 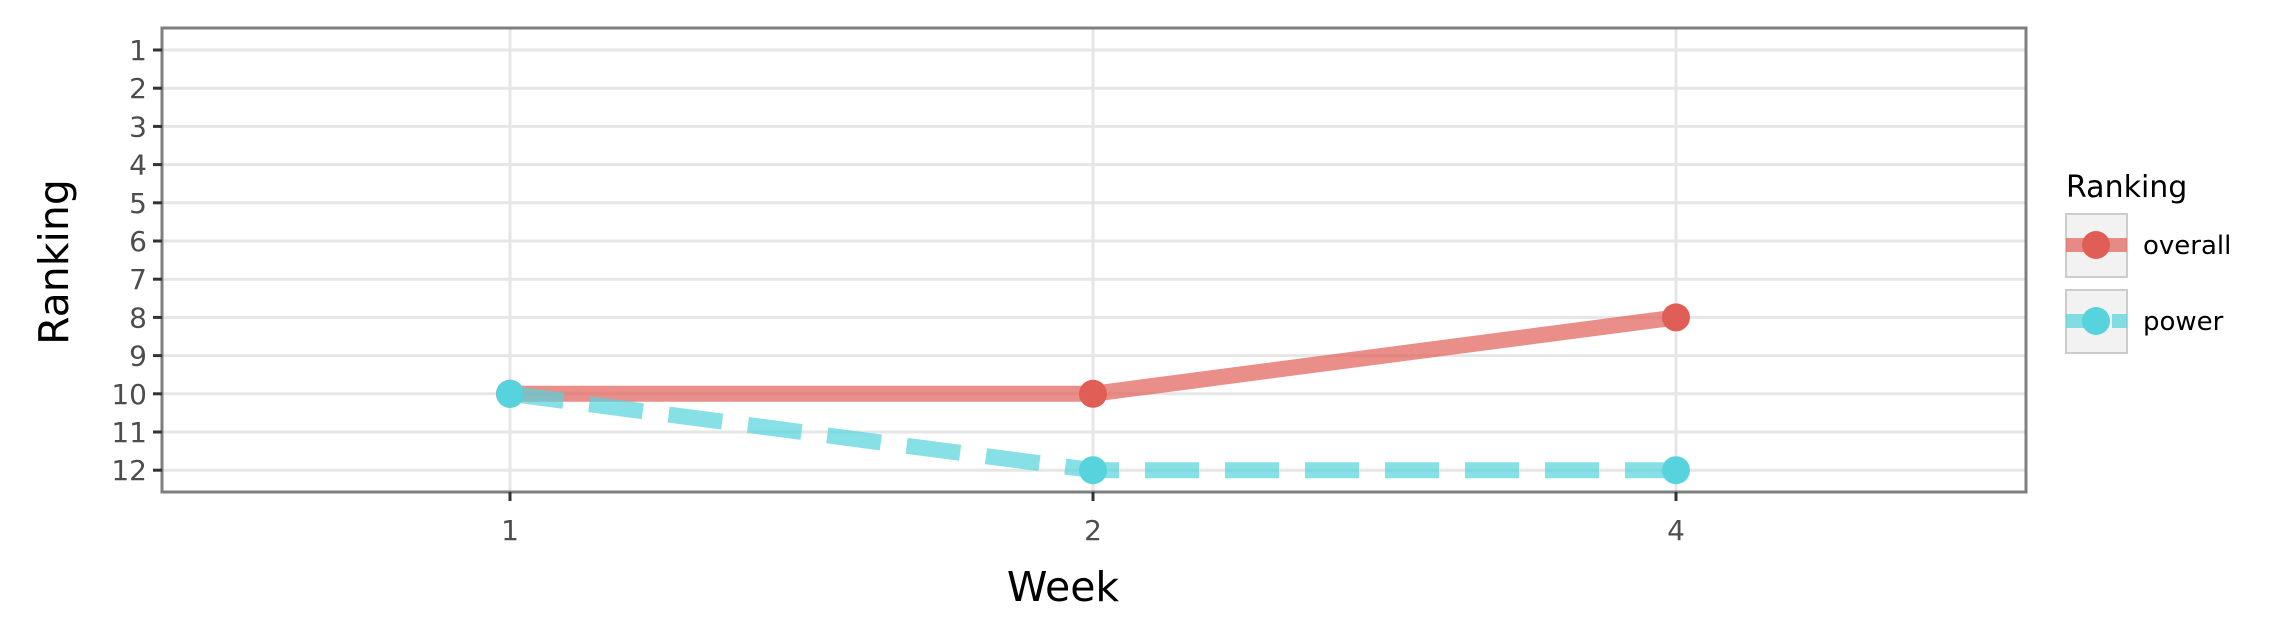 I want to click on legend-title: Ranking, so click(x=2126, y=187).